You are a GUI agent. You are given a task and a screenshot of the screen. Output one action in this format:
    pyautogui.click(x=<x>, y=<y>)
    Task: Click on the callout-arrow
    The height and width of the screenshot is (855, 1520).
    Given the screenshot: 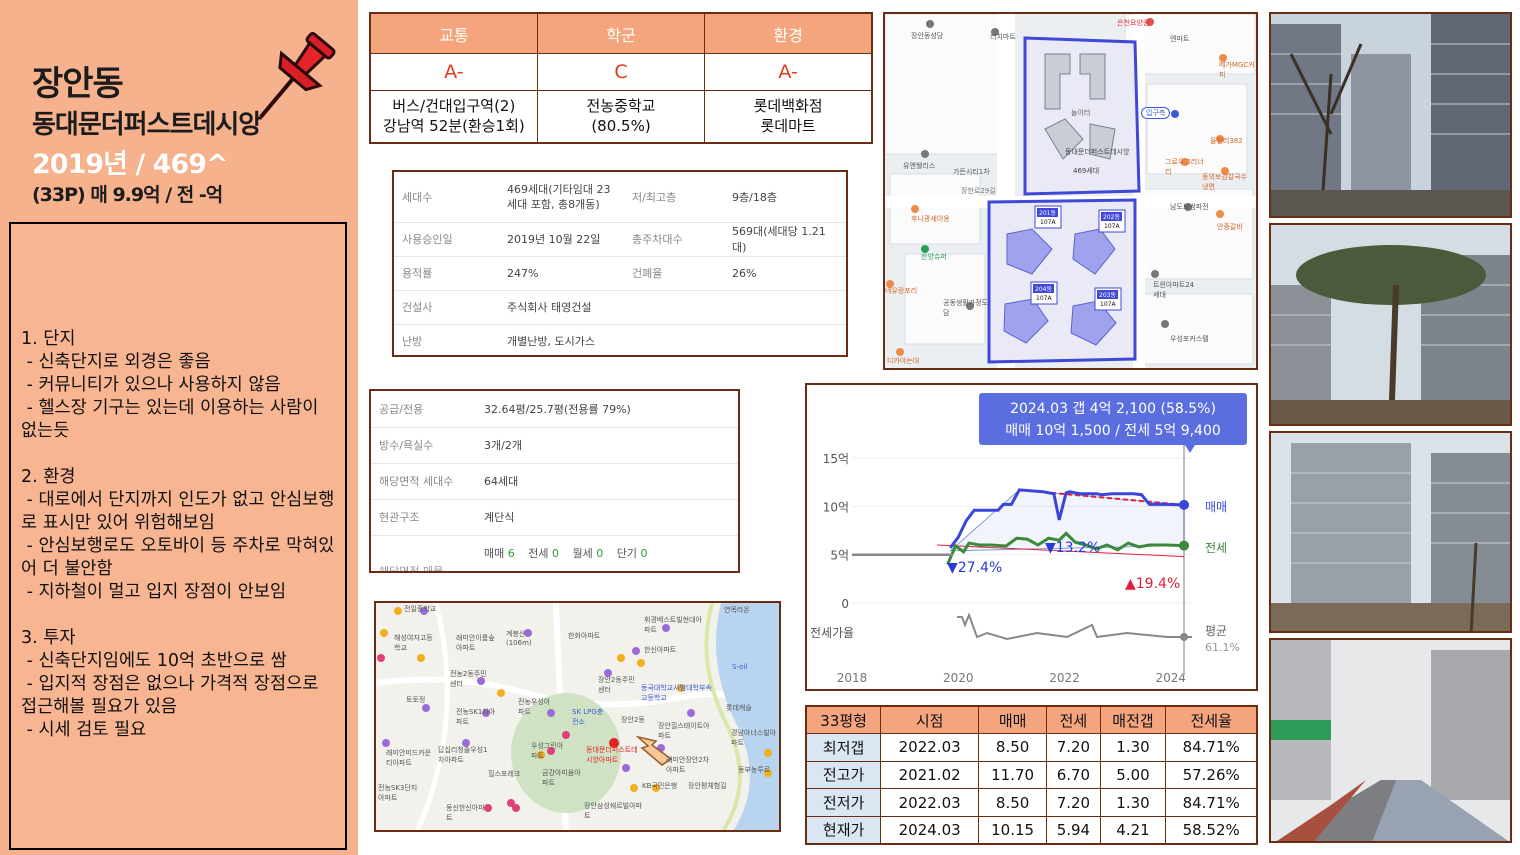 What is the action you would take?
    pyautogui.click(x=1190, y=449)
    